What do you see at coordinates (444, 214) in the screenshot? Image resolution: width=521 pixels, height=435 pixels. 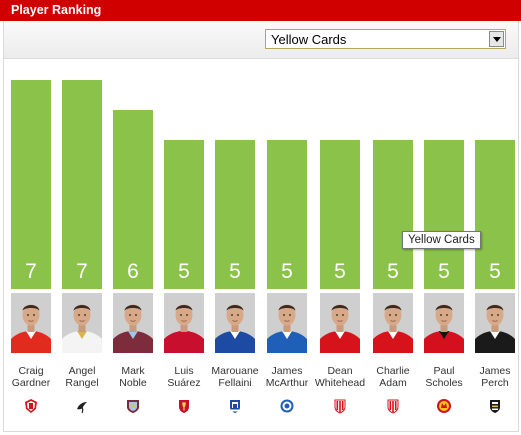 I see `bar-9: 5` at bounding box center [444, 214].